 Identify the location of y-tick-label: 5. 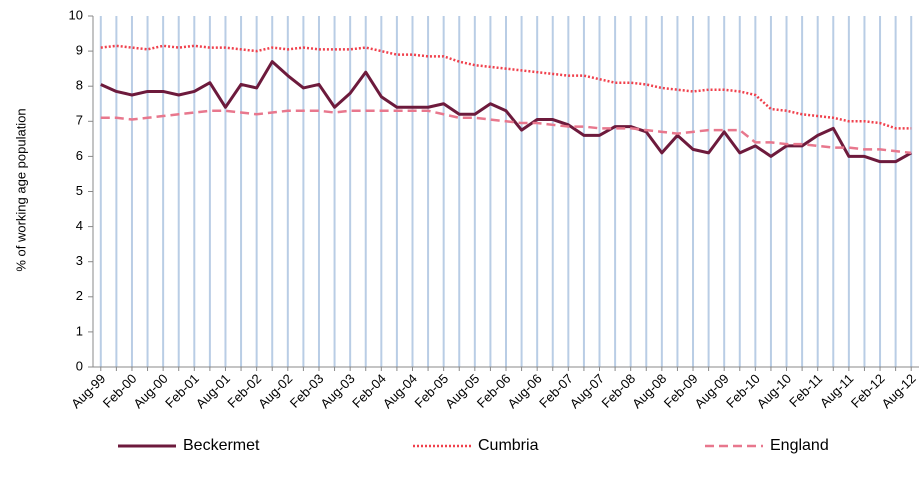
(79, 190).